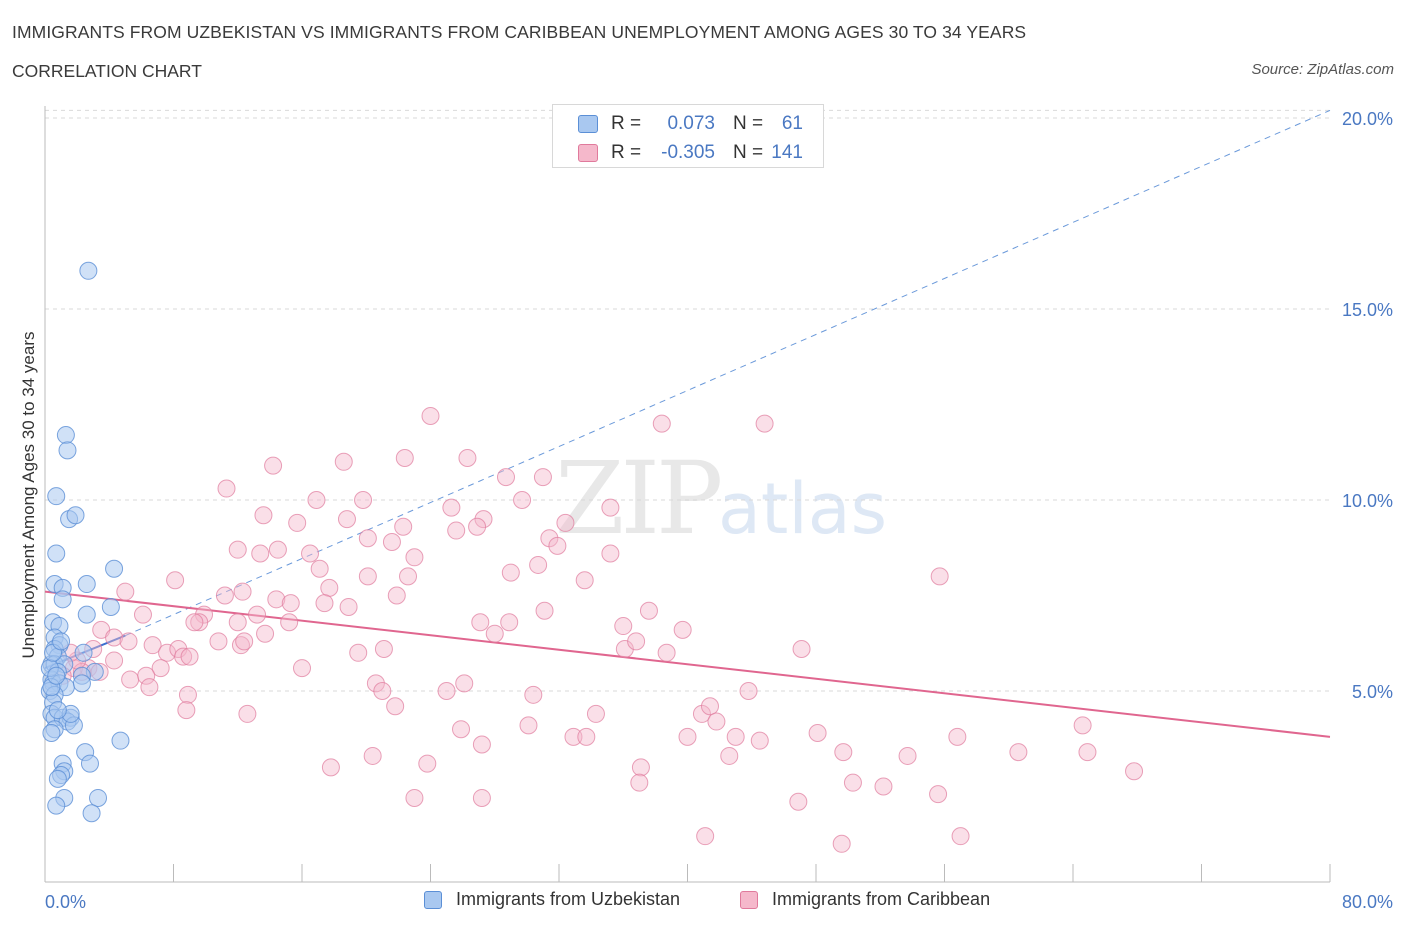  I want to click on n-value: 141, so click(787, 152).